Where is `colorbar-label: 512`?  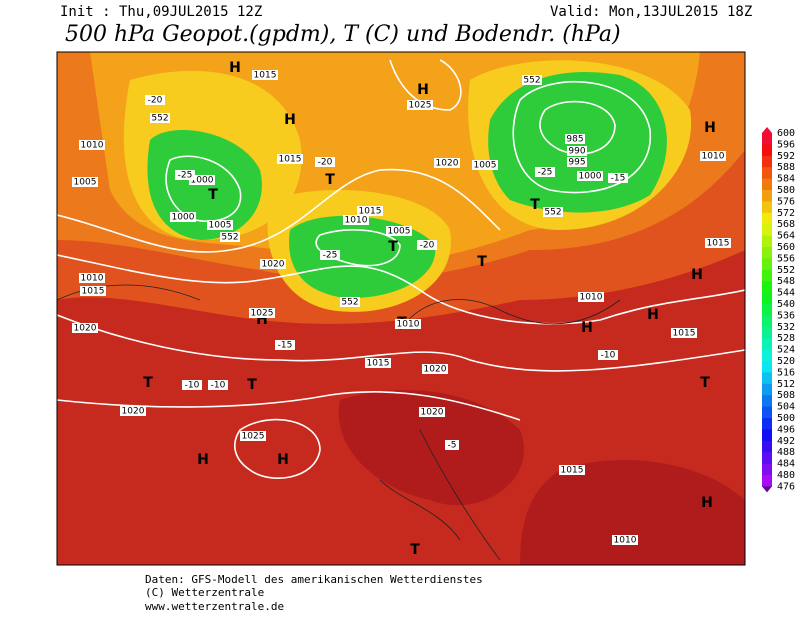
colorbar-label: 512 is located at coordinates (786, 384).